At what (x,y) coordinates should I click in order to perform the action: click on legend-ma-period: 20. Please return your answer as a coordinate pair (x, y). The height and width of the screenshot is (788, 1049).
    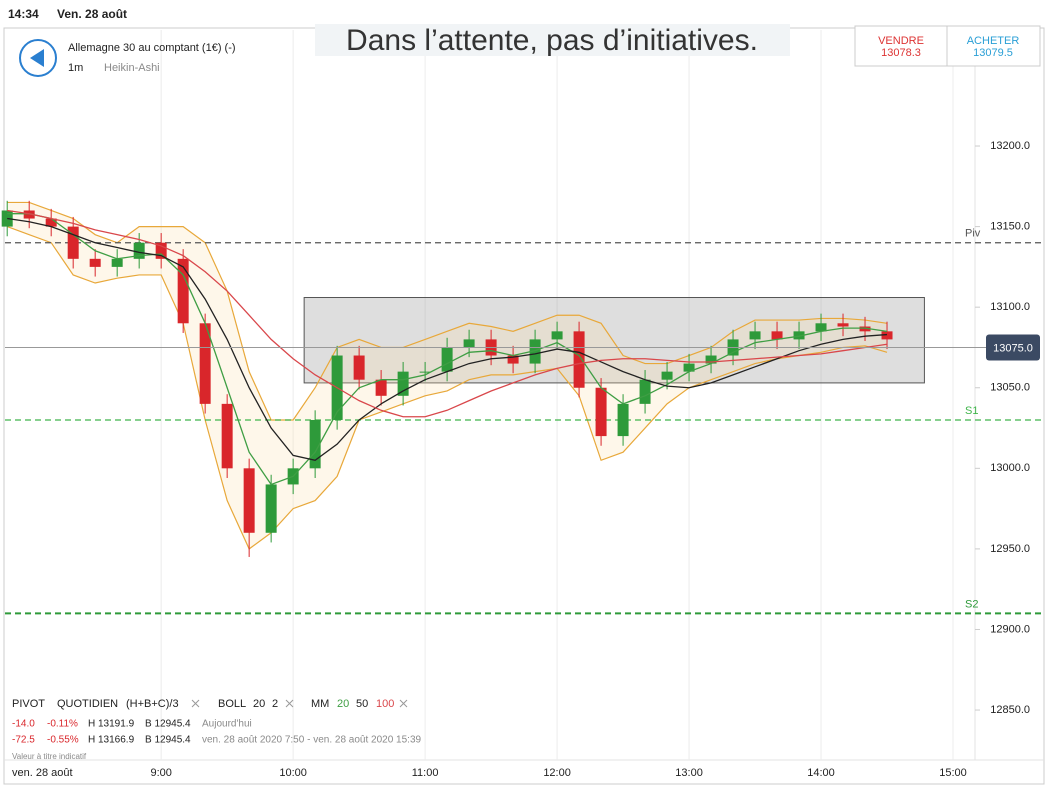
    Looking at the image, I should click on (343, 704).